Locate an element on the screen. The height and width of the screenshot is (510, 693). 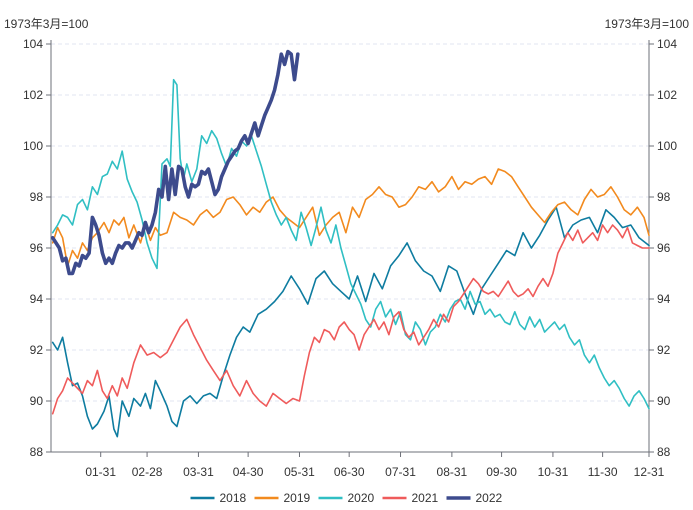
right-y-tick-label: 88 is located at coordinates (664, 452).